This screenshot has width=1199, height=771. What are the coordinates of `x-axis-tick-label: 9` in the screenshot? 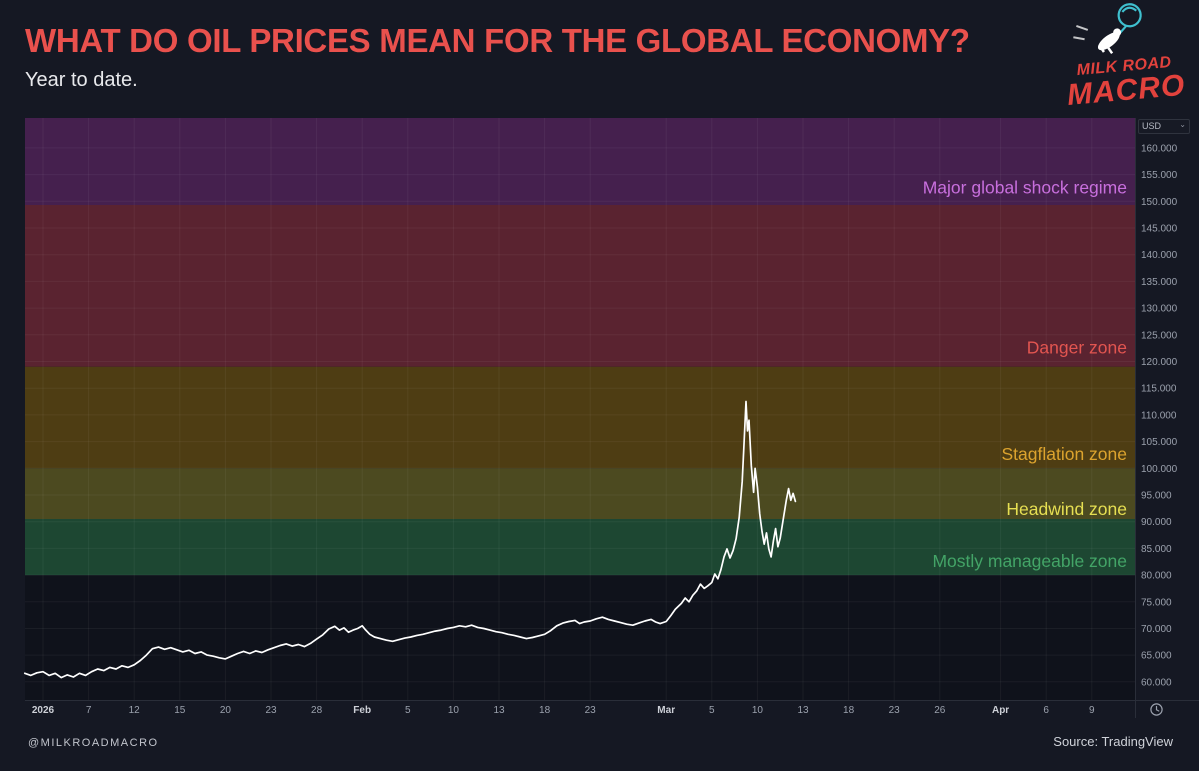 It's located at (1092, 710).